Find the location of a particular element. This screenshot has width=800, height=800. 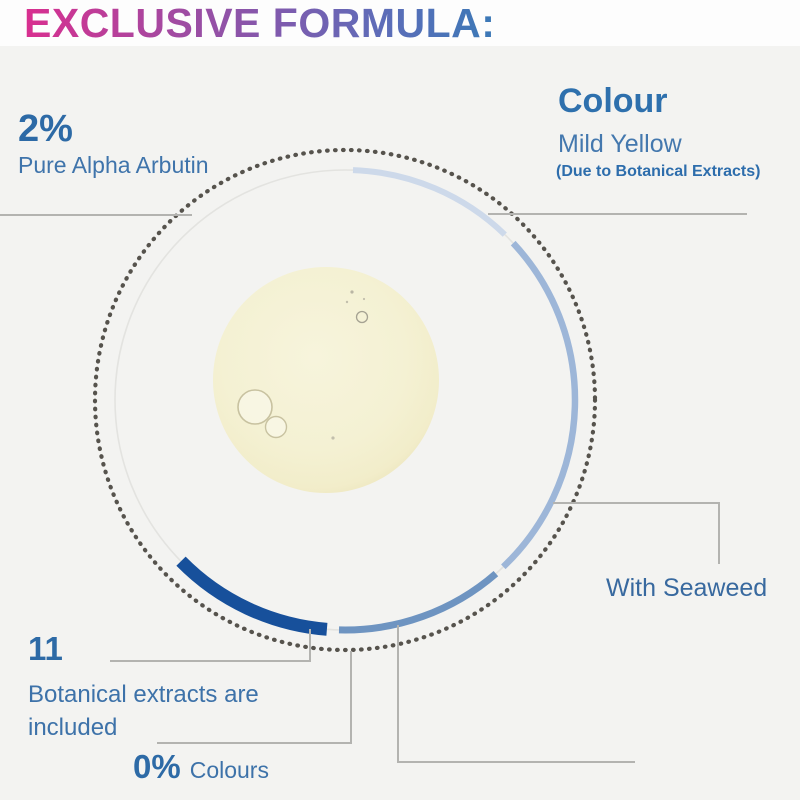

arbutin-percentage: 2% is located at coordinates (45, 129).